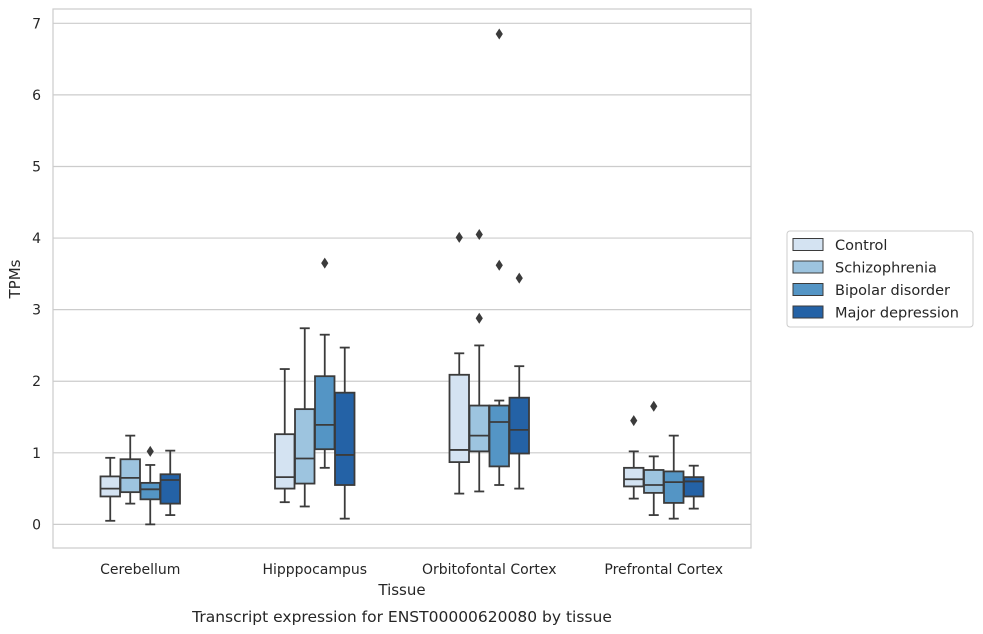 This screenshot has width=983, height=634. Describe the element at coordinates (886, 269) in the screenshot. I see `legend-label: Schizophrenia` at that location.